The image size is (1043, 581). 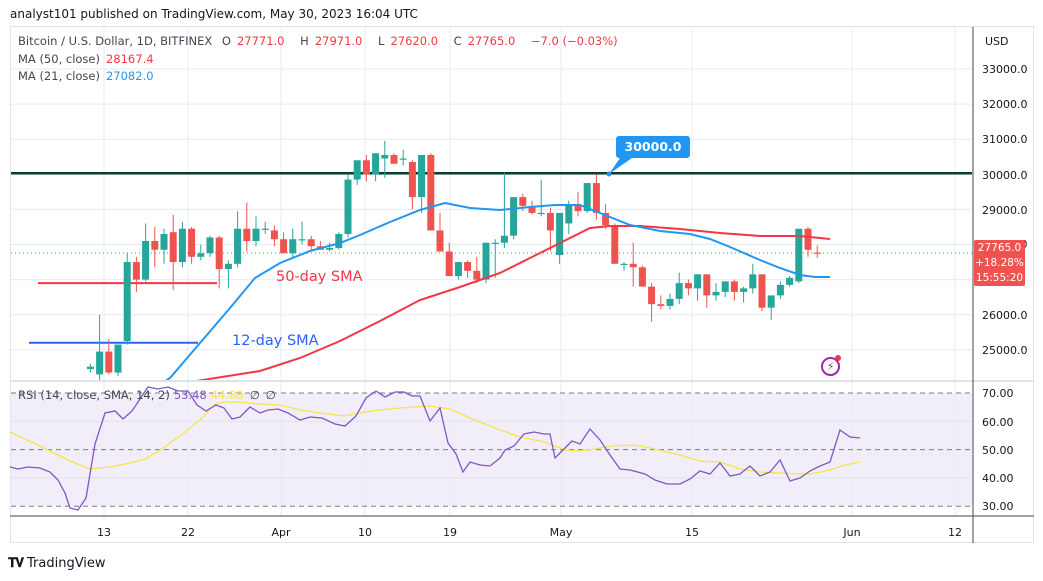 I want to click on symbol-title: Bitcoin / U.S. Dollar, 1D, BITFINEX, so click(x=115, y=41).